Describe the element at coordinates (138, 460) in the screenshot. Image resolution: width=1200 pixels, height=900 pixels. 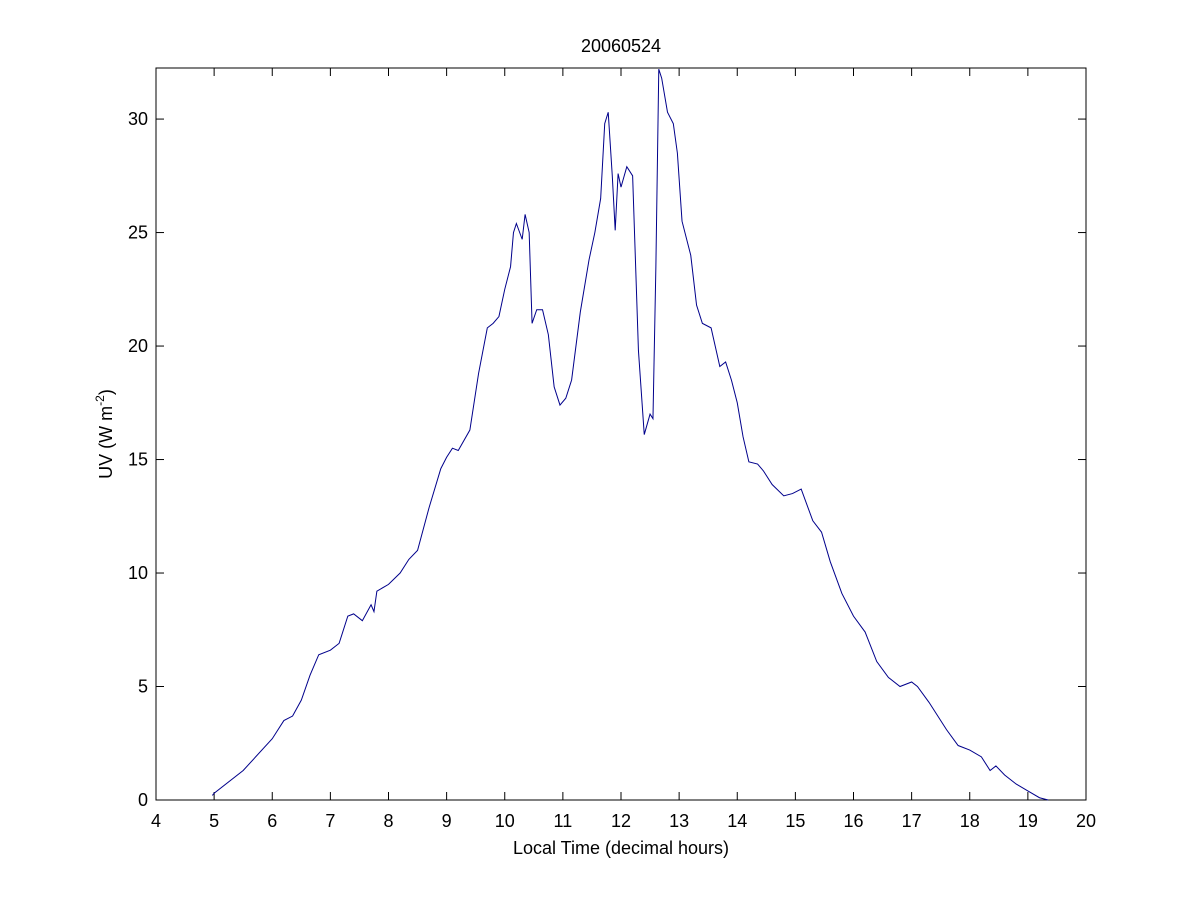
I see `y-tick-label: 15` at that location.